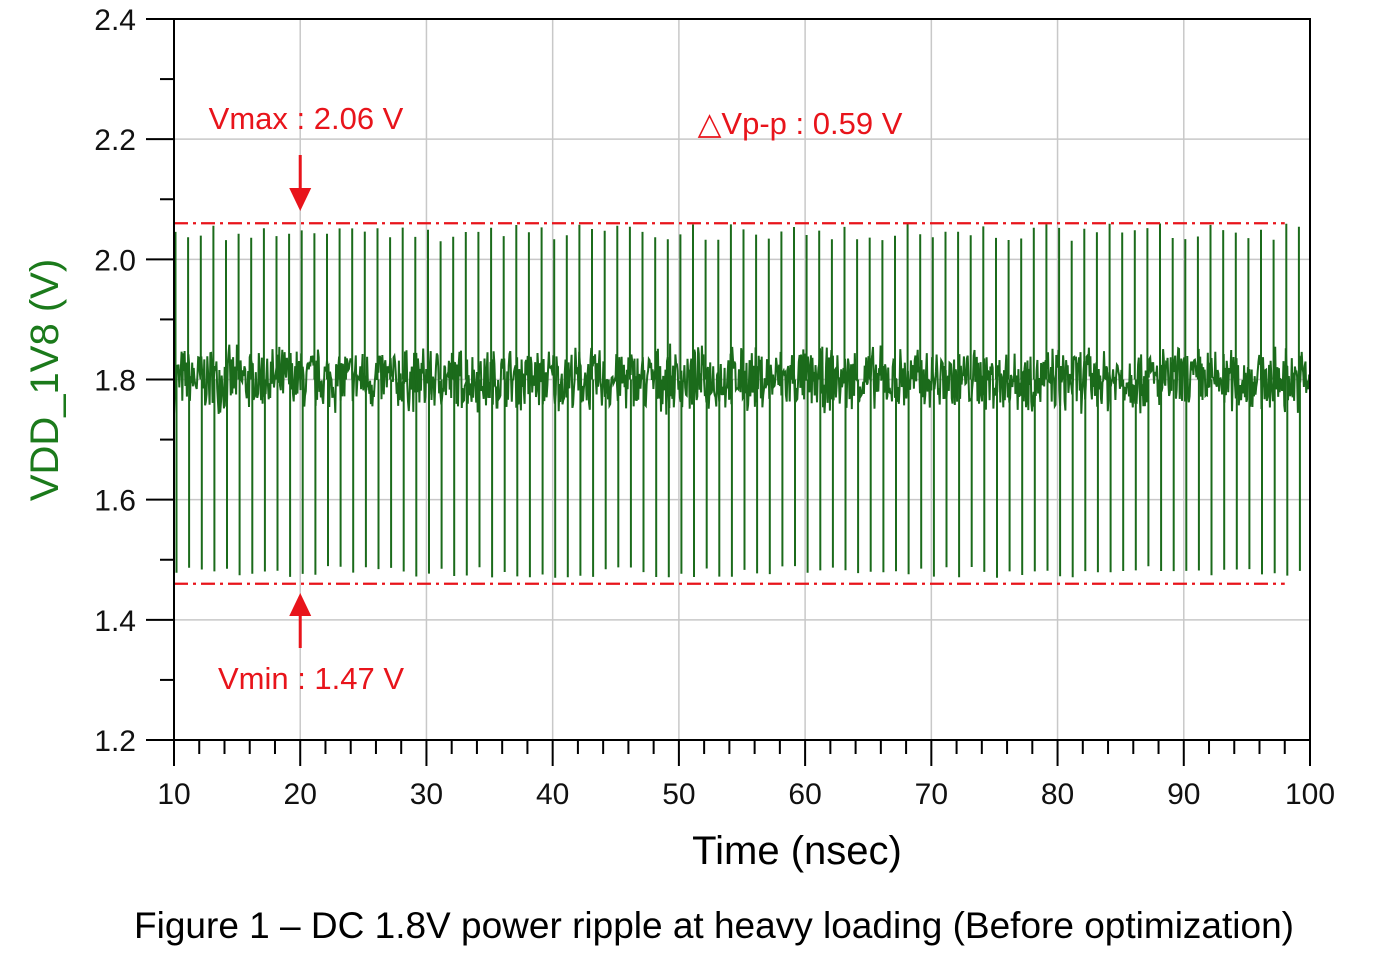 The image size is (1400, 974). Describe the element at coordinates (797, 851) in the screenshot. I see `x-axis-title: Time (nsec)` at that location.